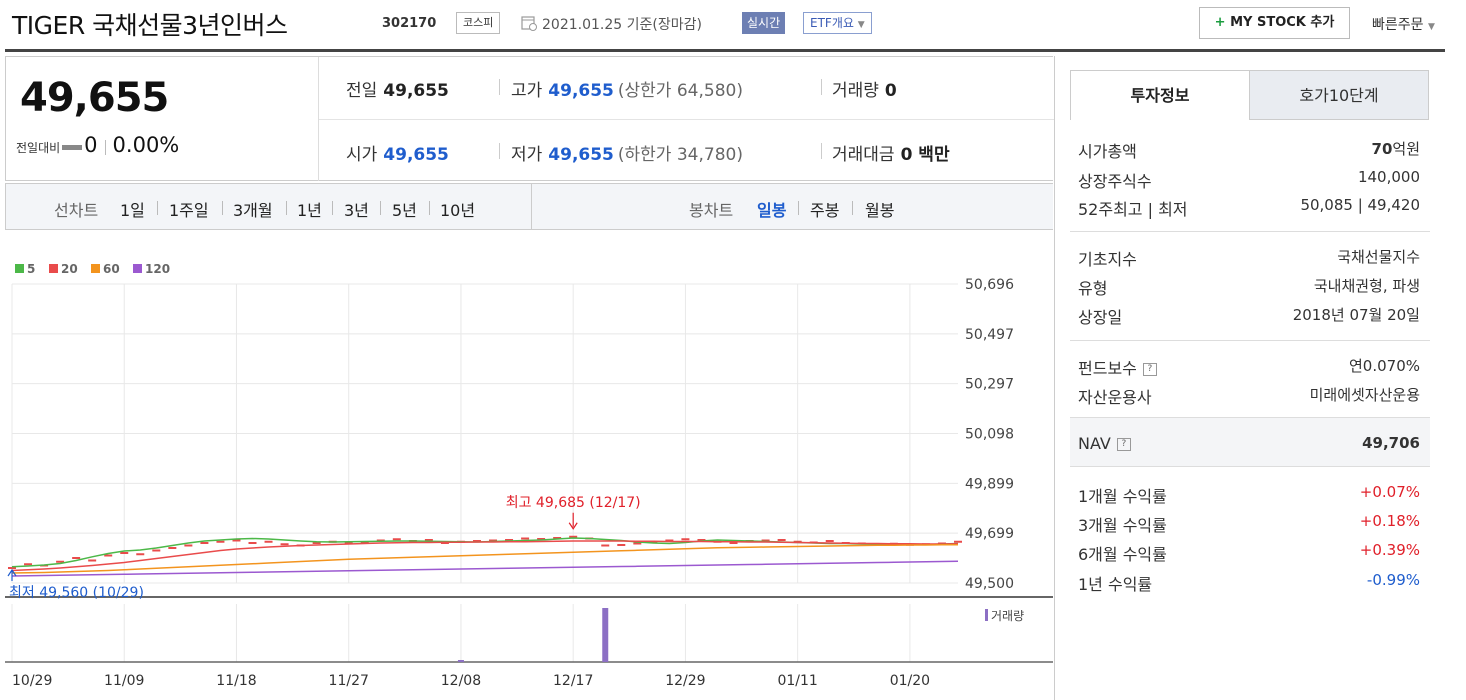  What do you see at coordinates (989, 584) in the screenshot?
I see `y-tick-label: 49,500` at bounding box center [989, 584].